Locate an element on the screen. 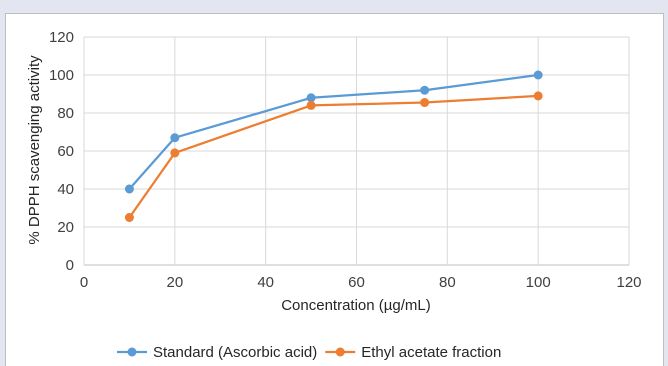  x-tick-label: 80 is located at coordinates (447, 282).